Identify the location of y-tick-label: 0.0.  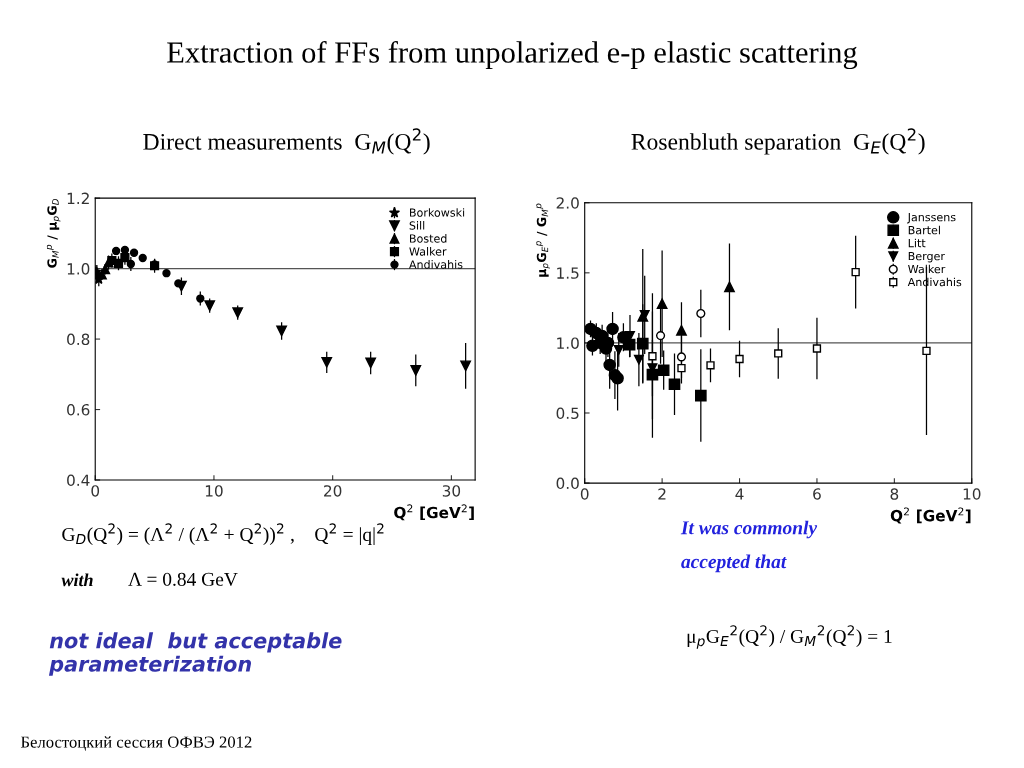
(567, 483).